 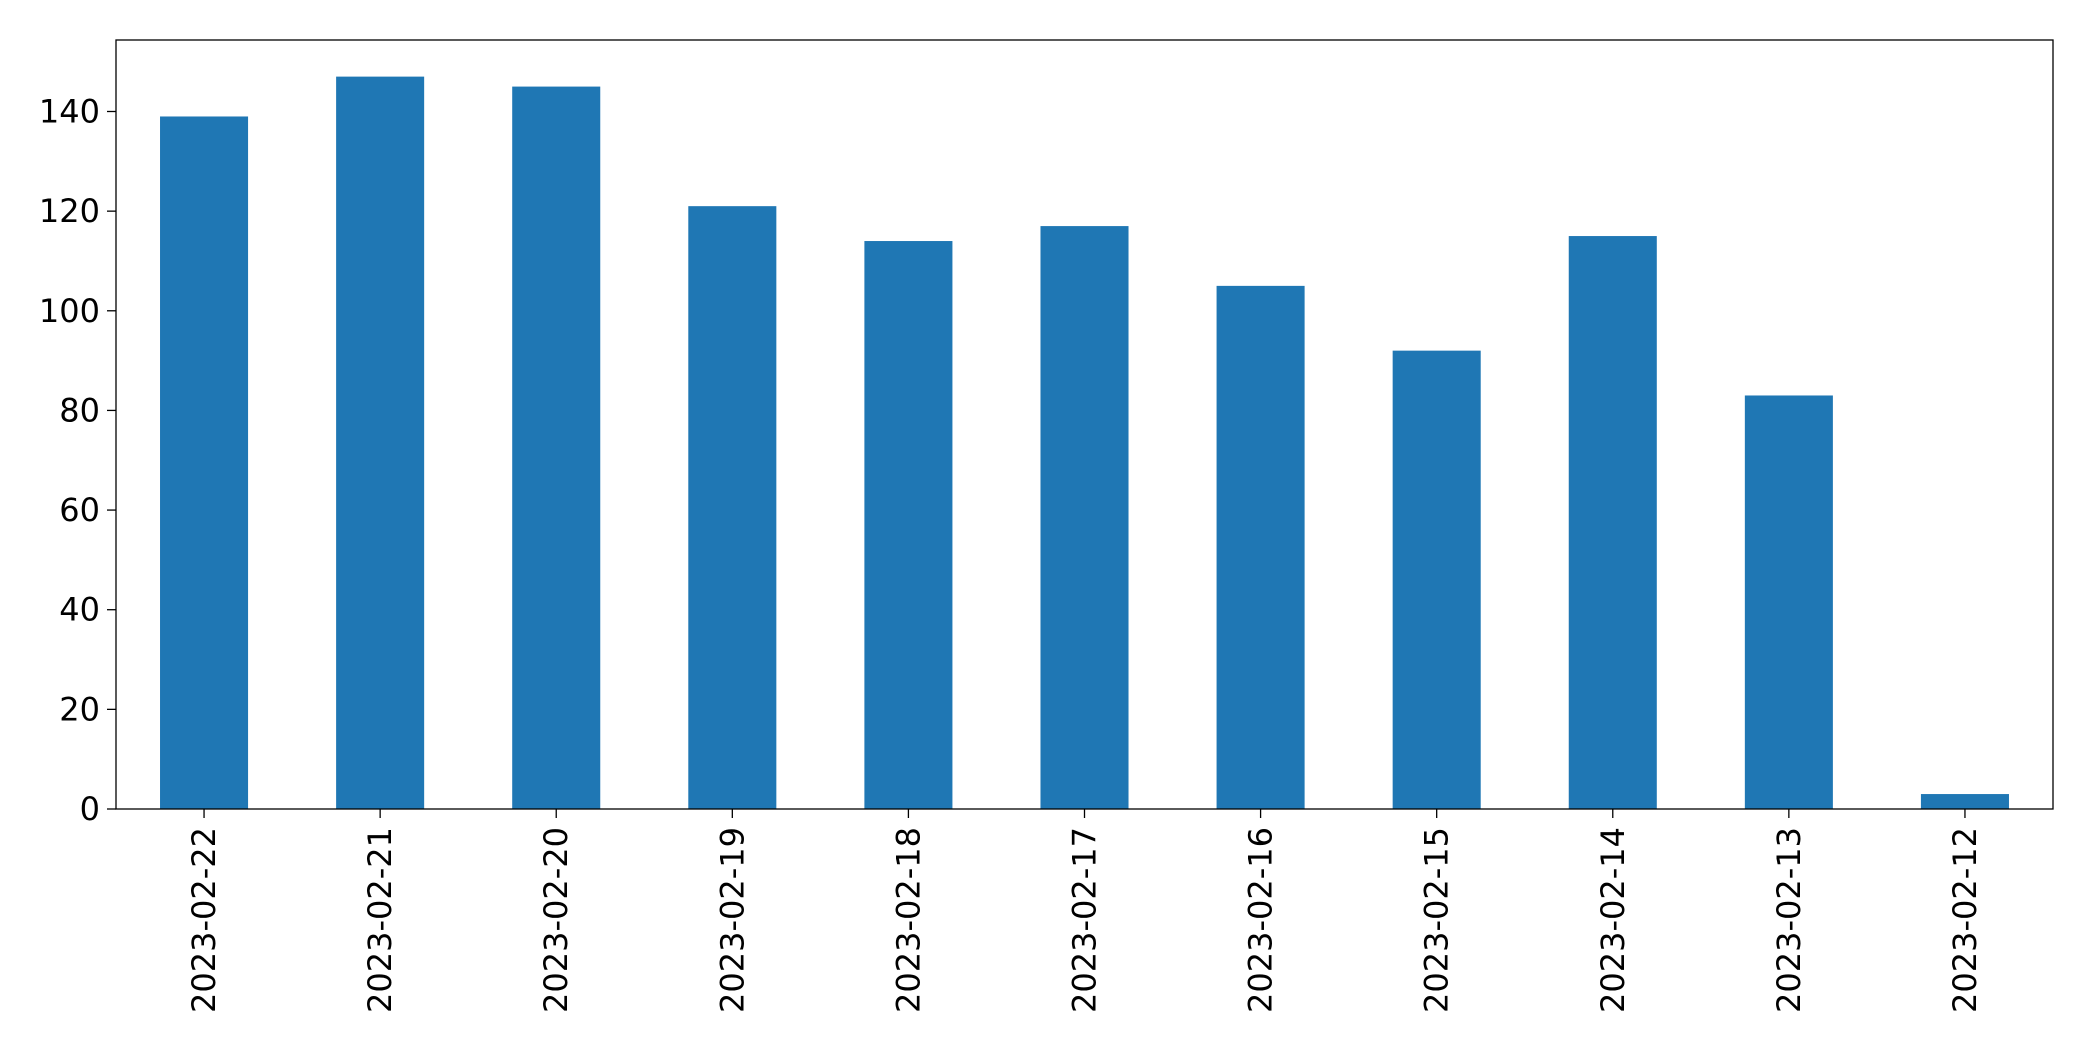 I want to click on y-tick-label: 40, so click(x=79, y=610).